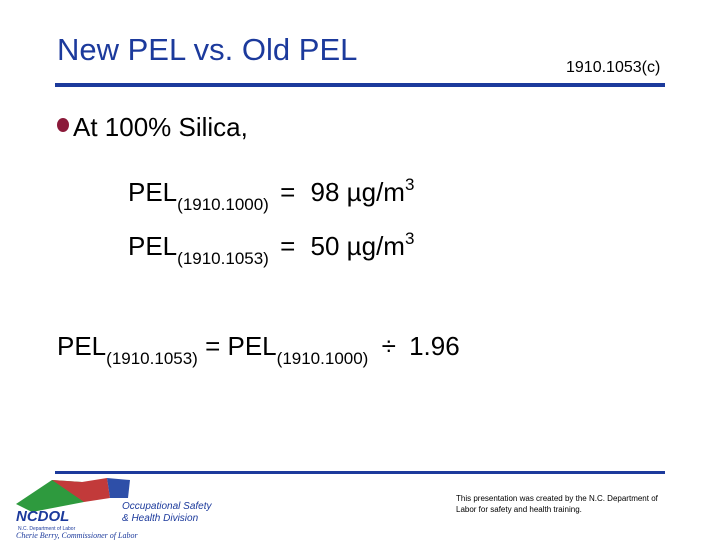  I want to click on value: 50 µg/m, so click(357, 246).